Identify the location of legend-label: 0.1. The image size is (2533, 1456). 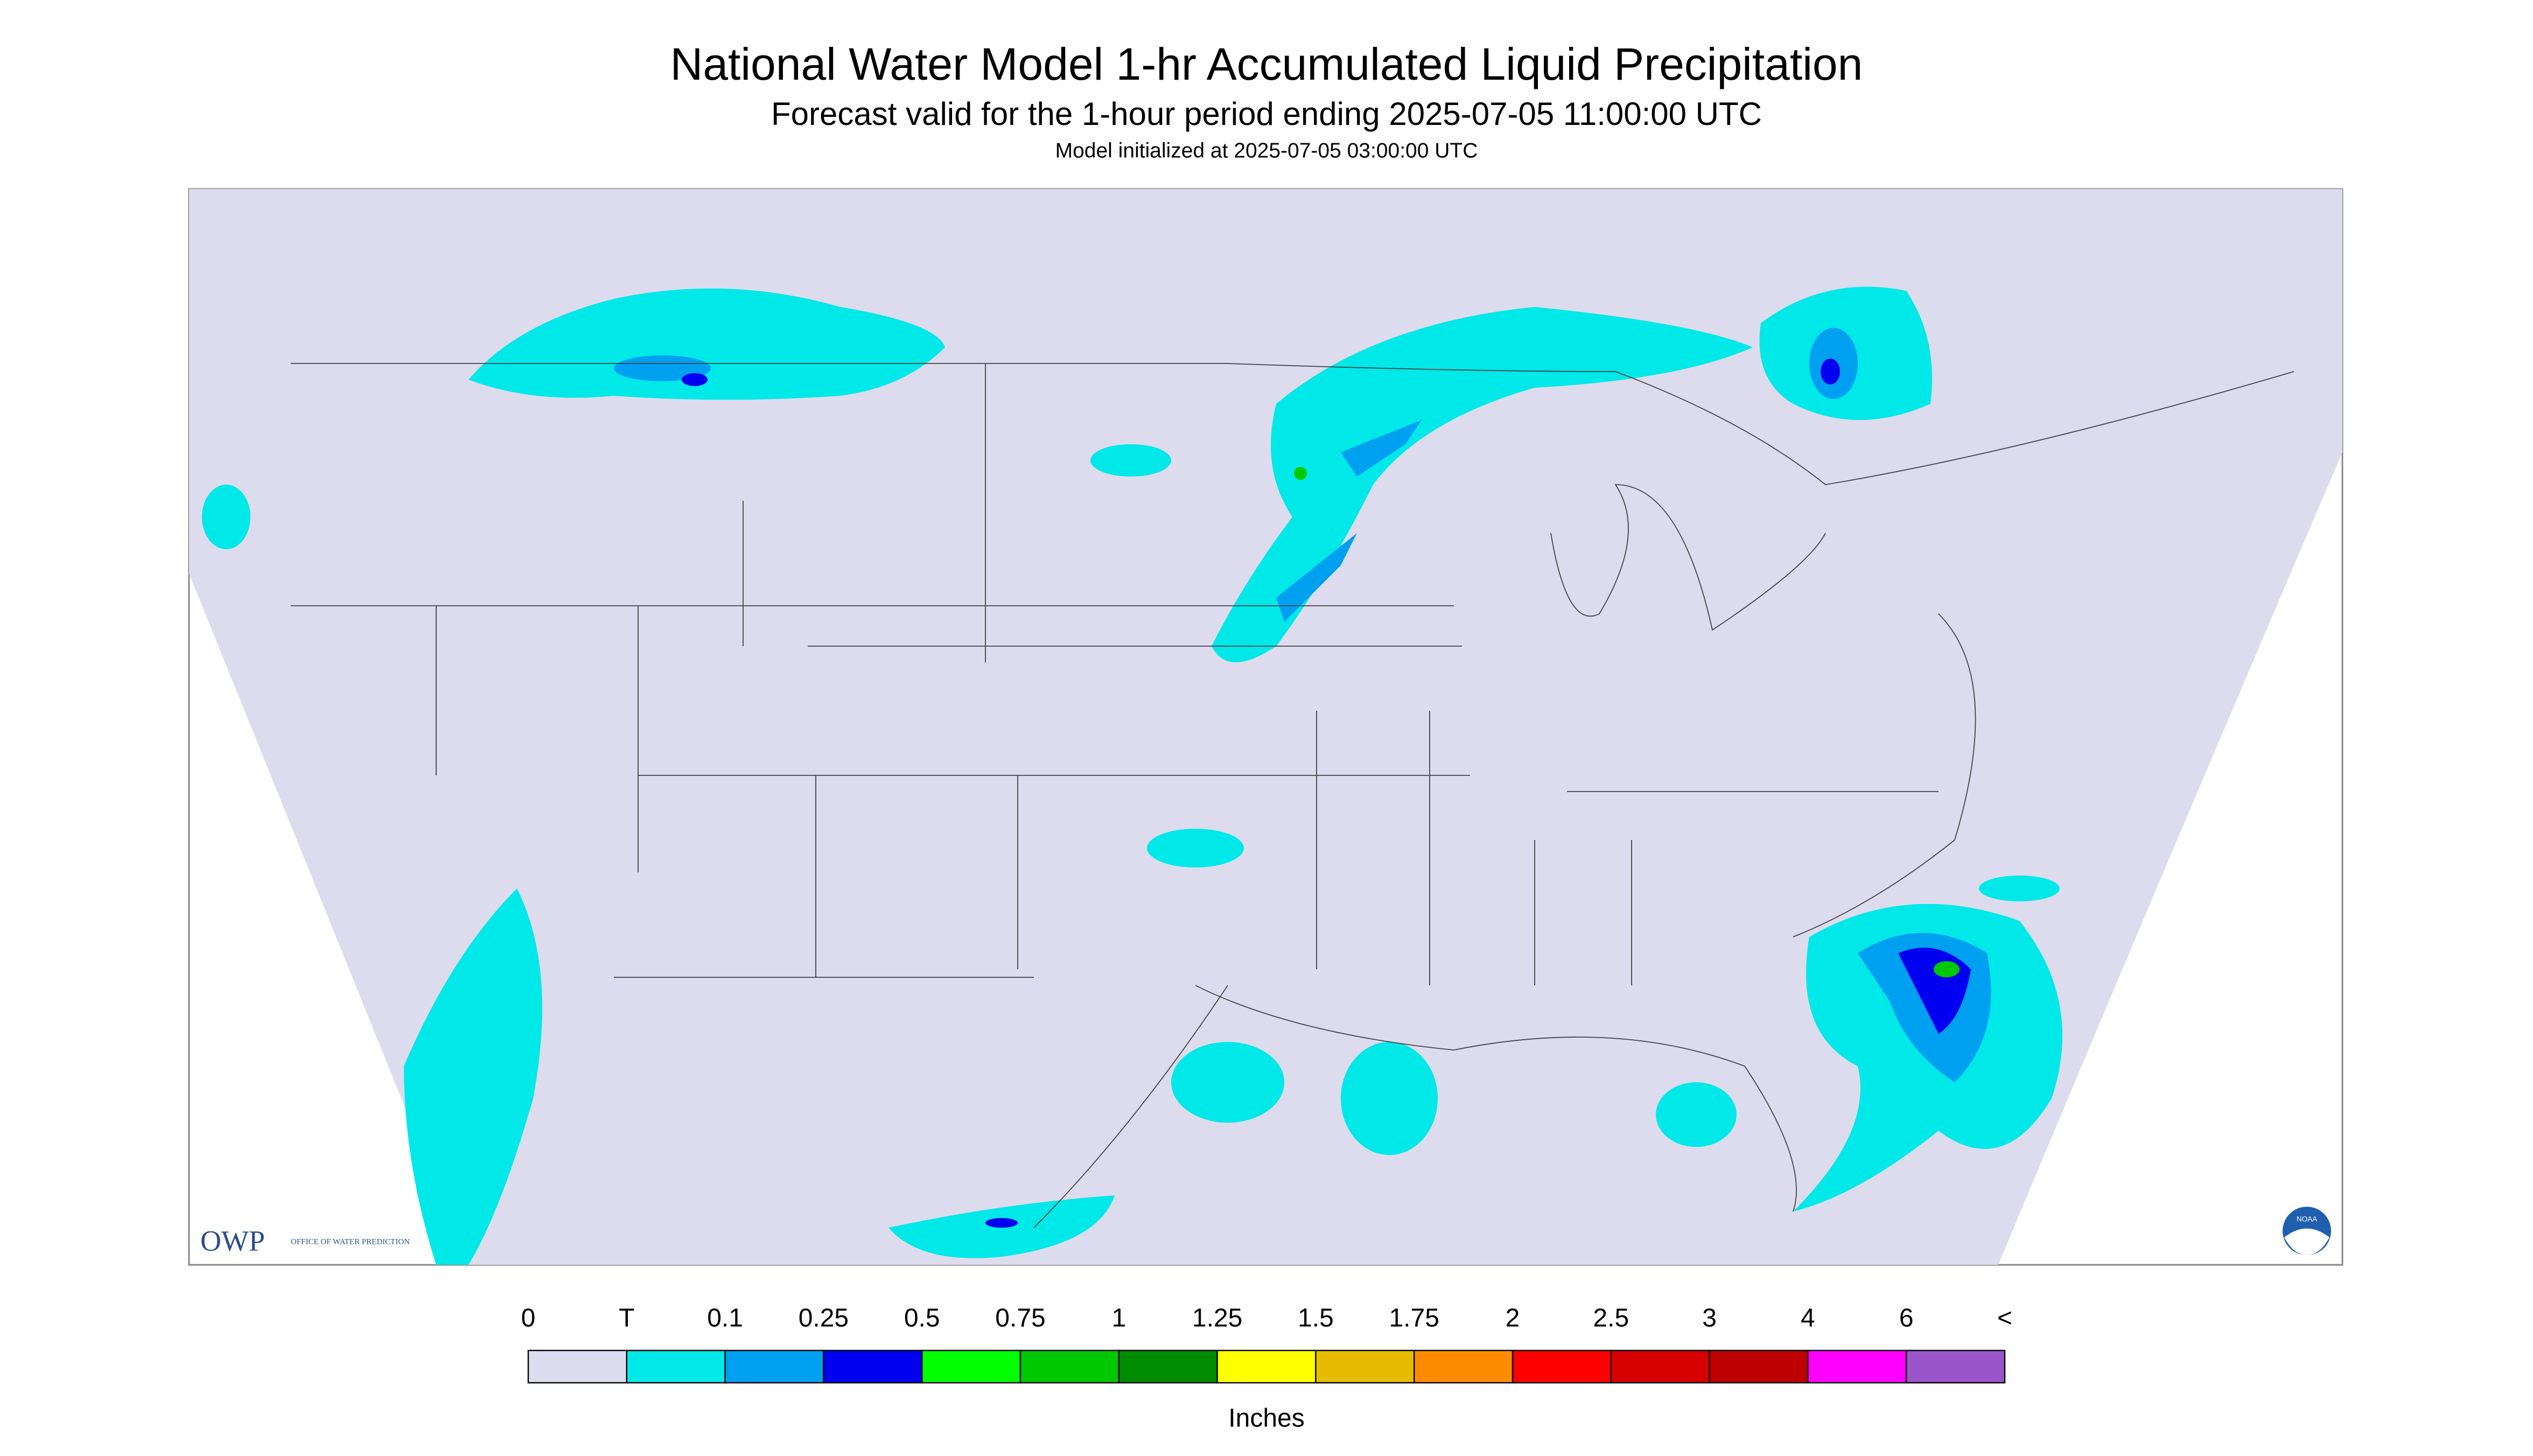
(725, 1318).